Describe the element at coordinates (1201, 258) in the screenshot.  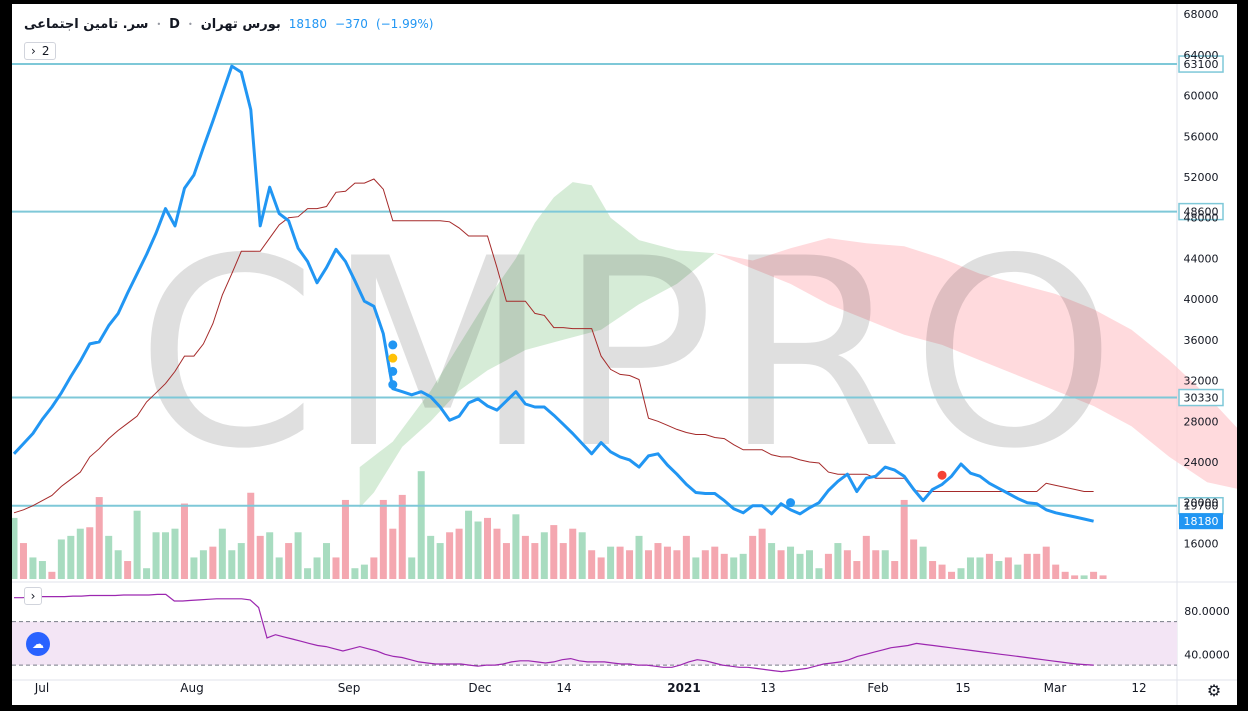
I see `price-axis-tick: 44000` at that location.